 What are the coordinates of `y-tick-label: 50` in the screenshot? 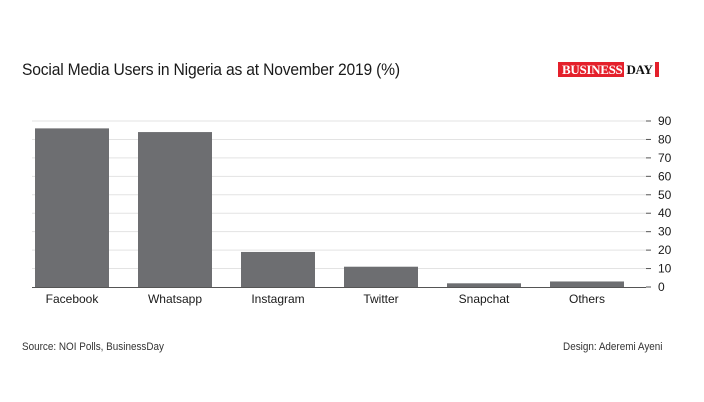 It's located at (665, 195).